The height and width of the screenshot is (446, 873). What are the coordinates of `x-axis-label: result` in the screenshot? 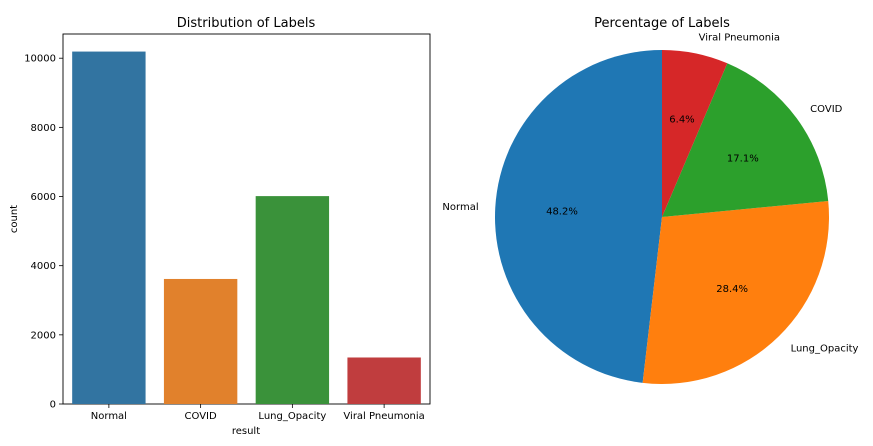 It's located at (246, 431).